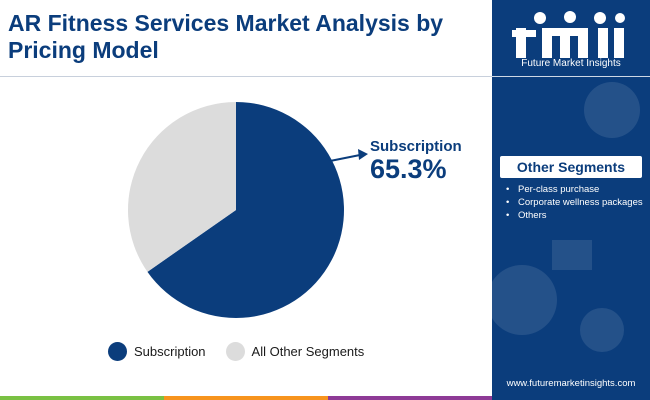 This screenshot has width=650, height=400. What do you see at coordinates (574, 190) in the screenshot?
I see `list-item: Per-class purchase` at bounding box center [574, 190].